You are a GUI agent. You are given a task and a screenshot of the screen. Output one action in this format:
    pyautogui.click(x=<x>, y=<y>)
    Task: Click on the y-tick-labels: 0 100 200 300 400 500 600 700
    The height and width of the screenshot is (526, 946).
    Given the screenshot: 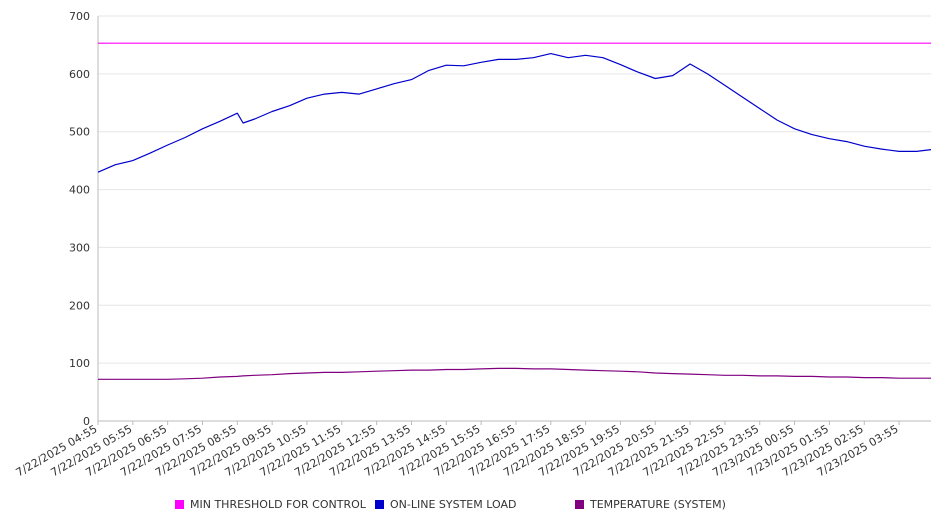 What is the action you would take?
    pyautogui.click(x=79, y=219)
    